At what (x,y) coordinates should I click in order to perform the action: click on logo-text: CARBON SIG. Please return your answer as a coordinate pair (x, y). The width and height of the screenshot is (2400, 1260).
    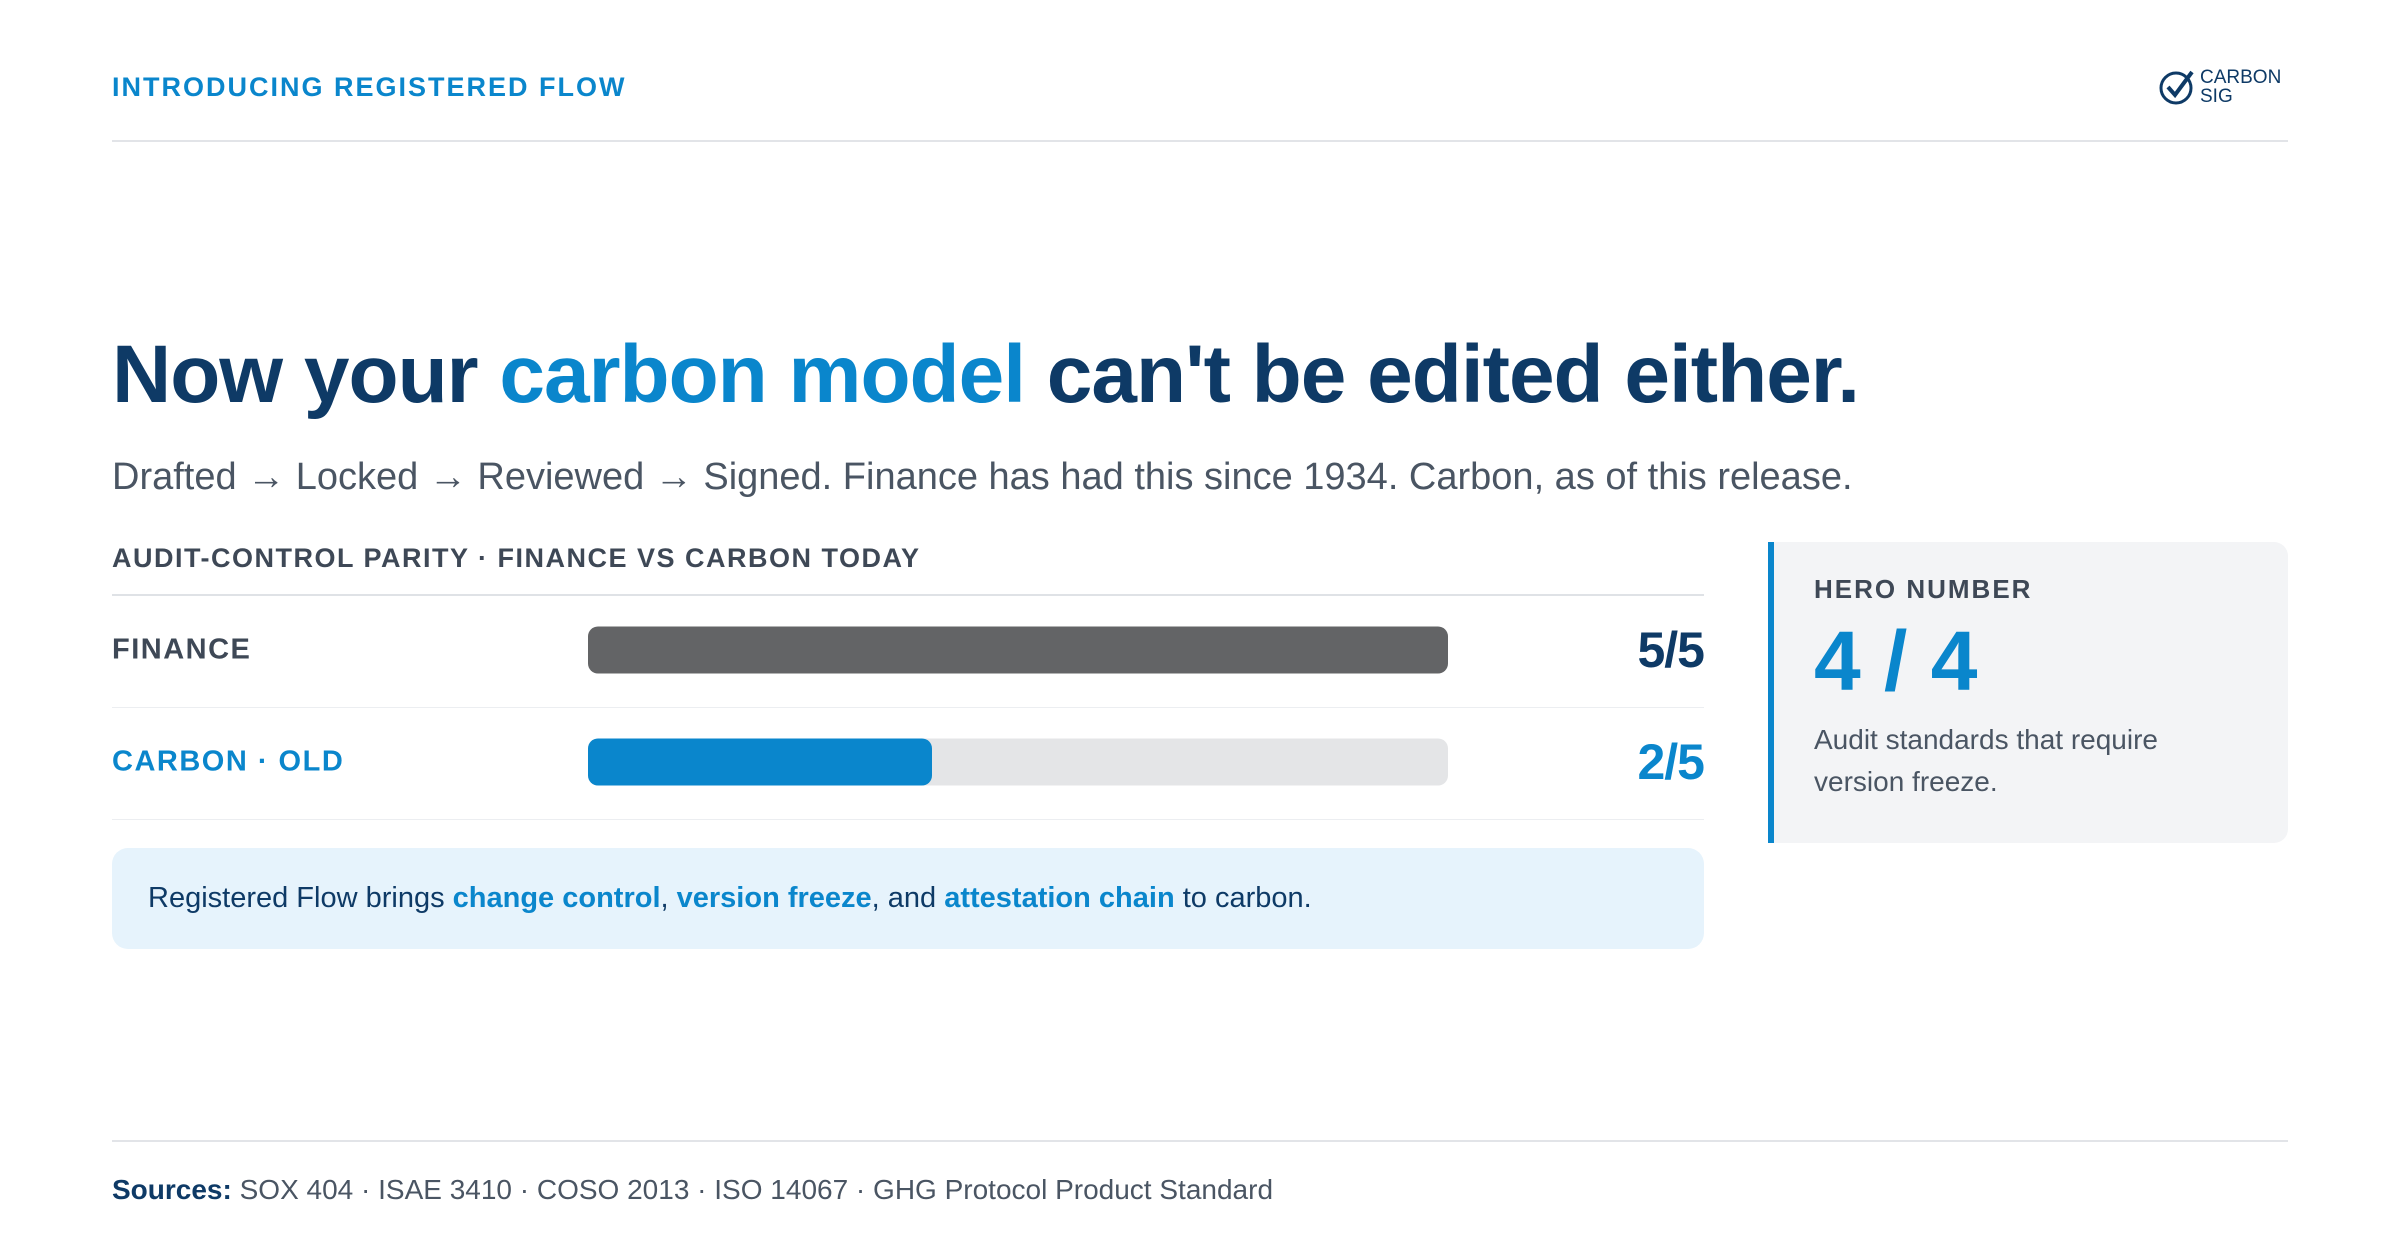
    Looking at the image, I should click on (2240, 87).